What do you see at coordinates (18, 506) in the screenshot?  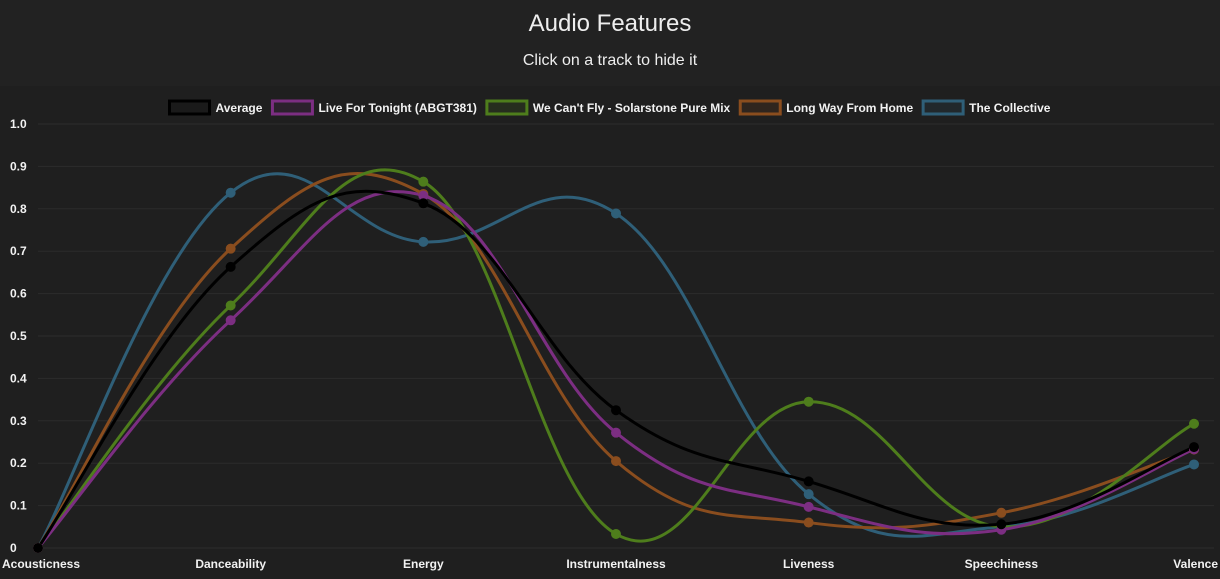 I see `y-tick-label: 0.1` at bounding box center [18, 506].